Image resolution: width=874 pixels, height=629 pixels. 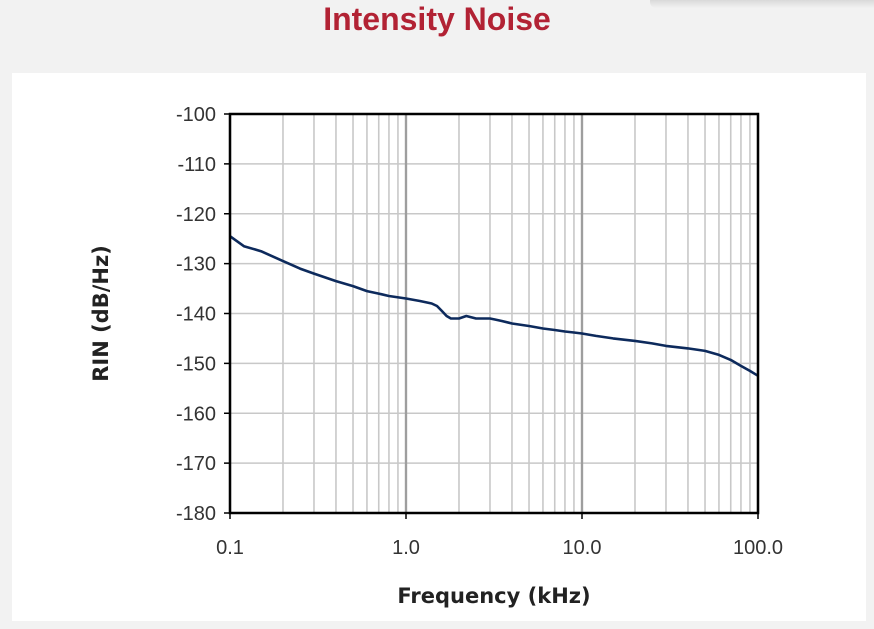 I want to click on x-tick-label: 100.0, so click(x=758, y=548).